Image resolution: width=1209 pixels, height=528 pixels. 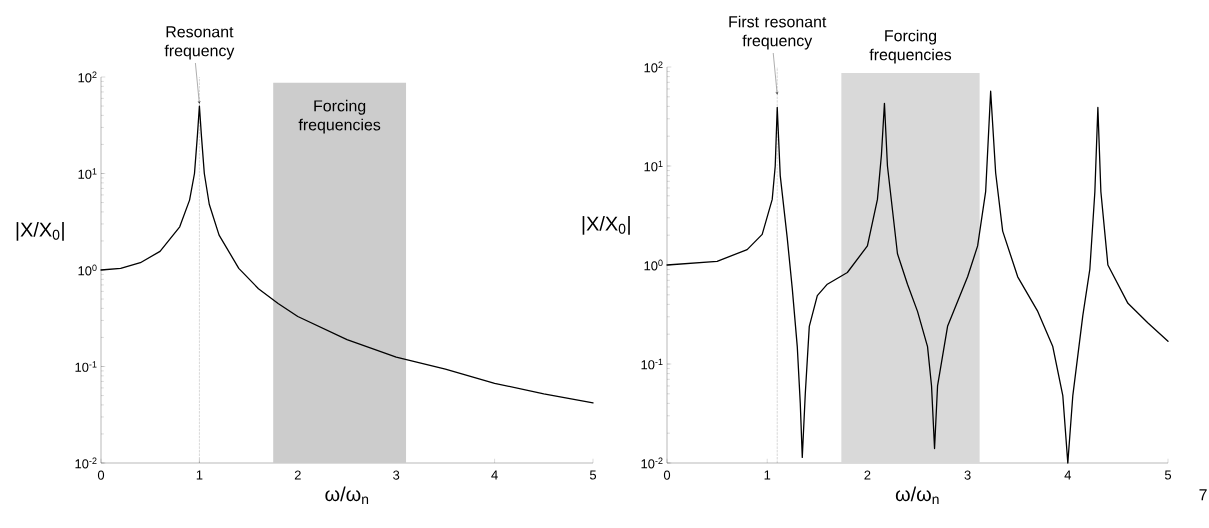 I want to click on text: 7, so click(x=1203, y=495).